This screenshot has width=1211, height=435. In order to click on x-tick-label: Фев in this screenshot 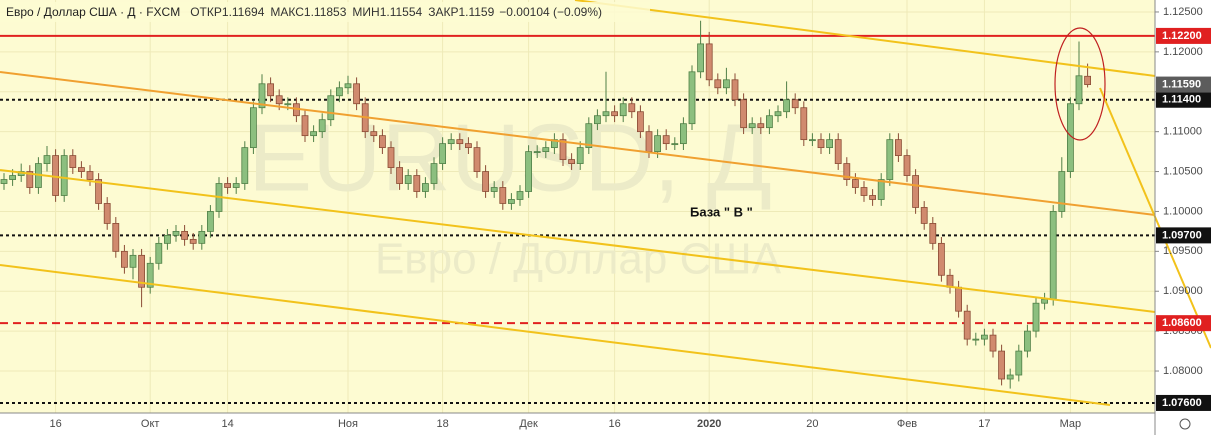, I will do `click(907, 424)`.